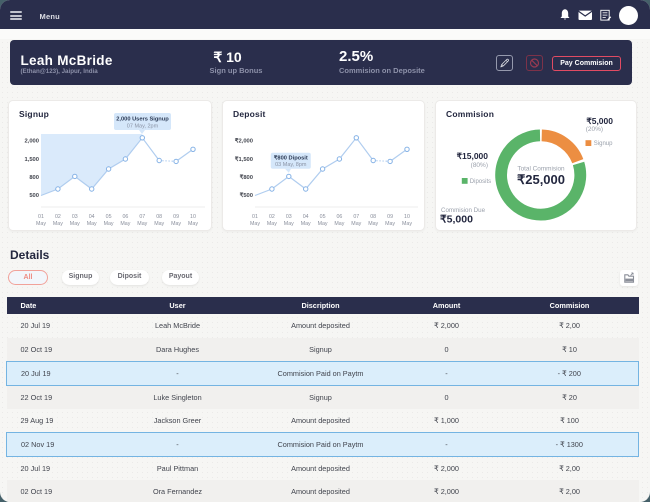 Image resolution: width=650 pixels, height=502 pixels. Describe the element at coordinates (603, 144) in the screenshot. I see `svg-text: Signup` at that location.